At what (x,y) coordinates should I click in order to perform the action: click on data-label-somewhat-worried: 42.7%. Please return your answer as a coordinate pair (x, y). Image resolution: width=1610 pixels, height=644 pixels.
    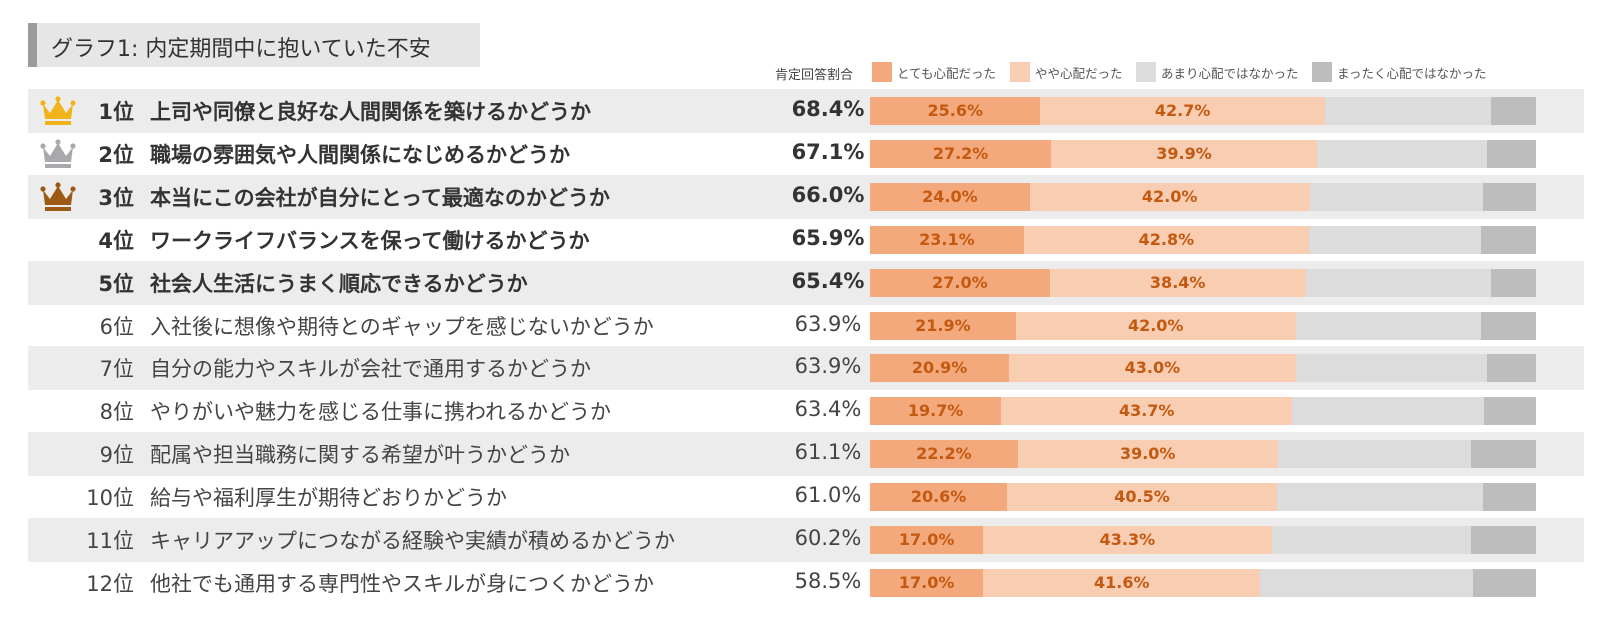
    Looking at the image, I should click on (1182, 110).